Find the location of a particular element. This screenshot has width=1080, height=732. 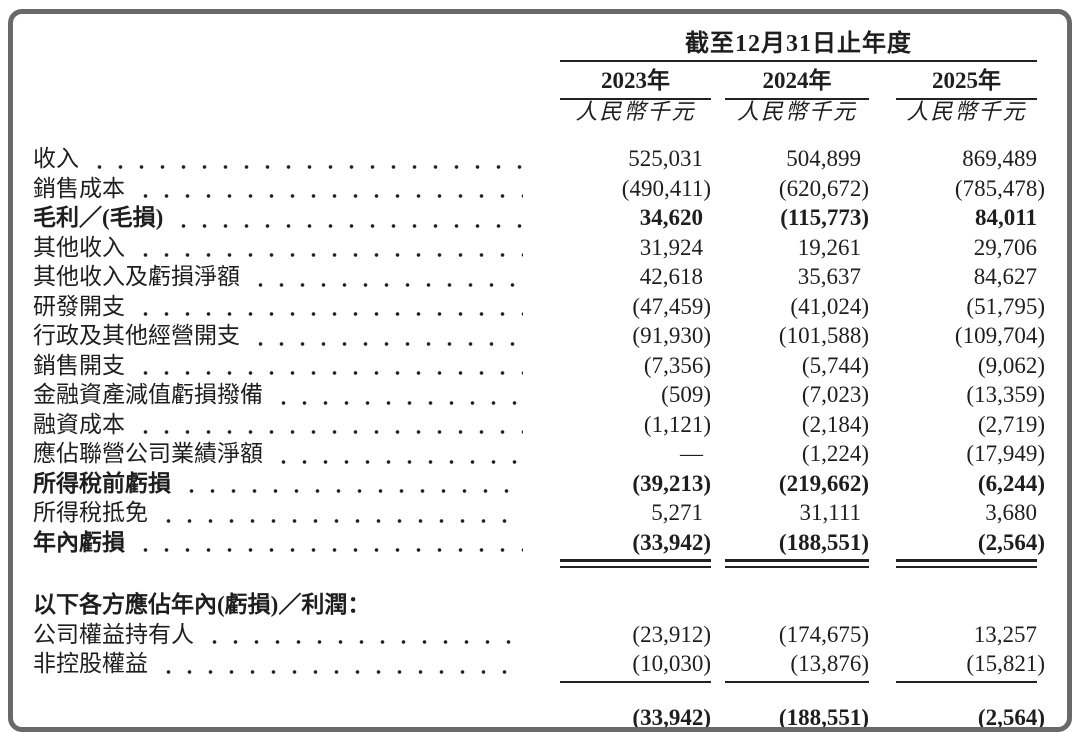

value-2025: (2,719) is located at coordinates (1011, 424).